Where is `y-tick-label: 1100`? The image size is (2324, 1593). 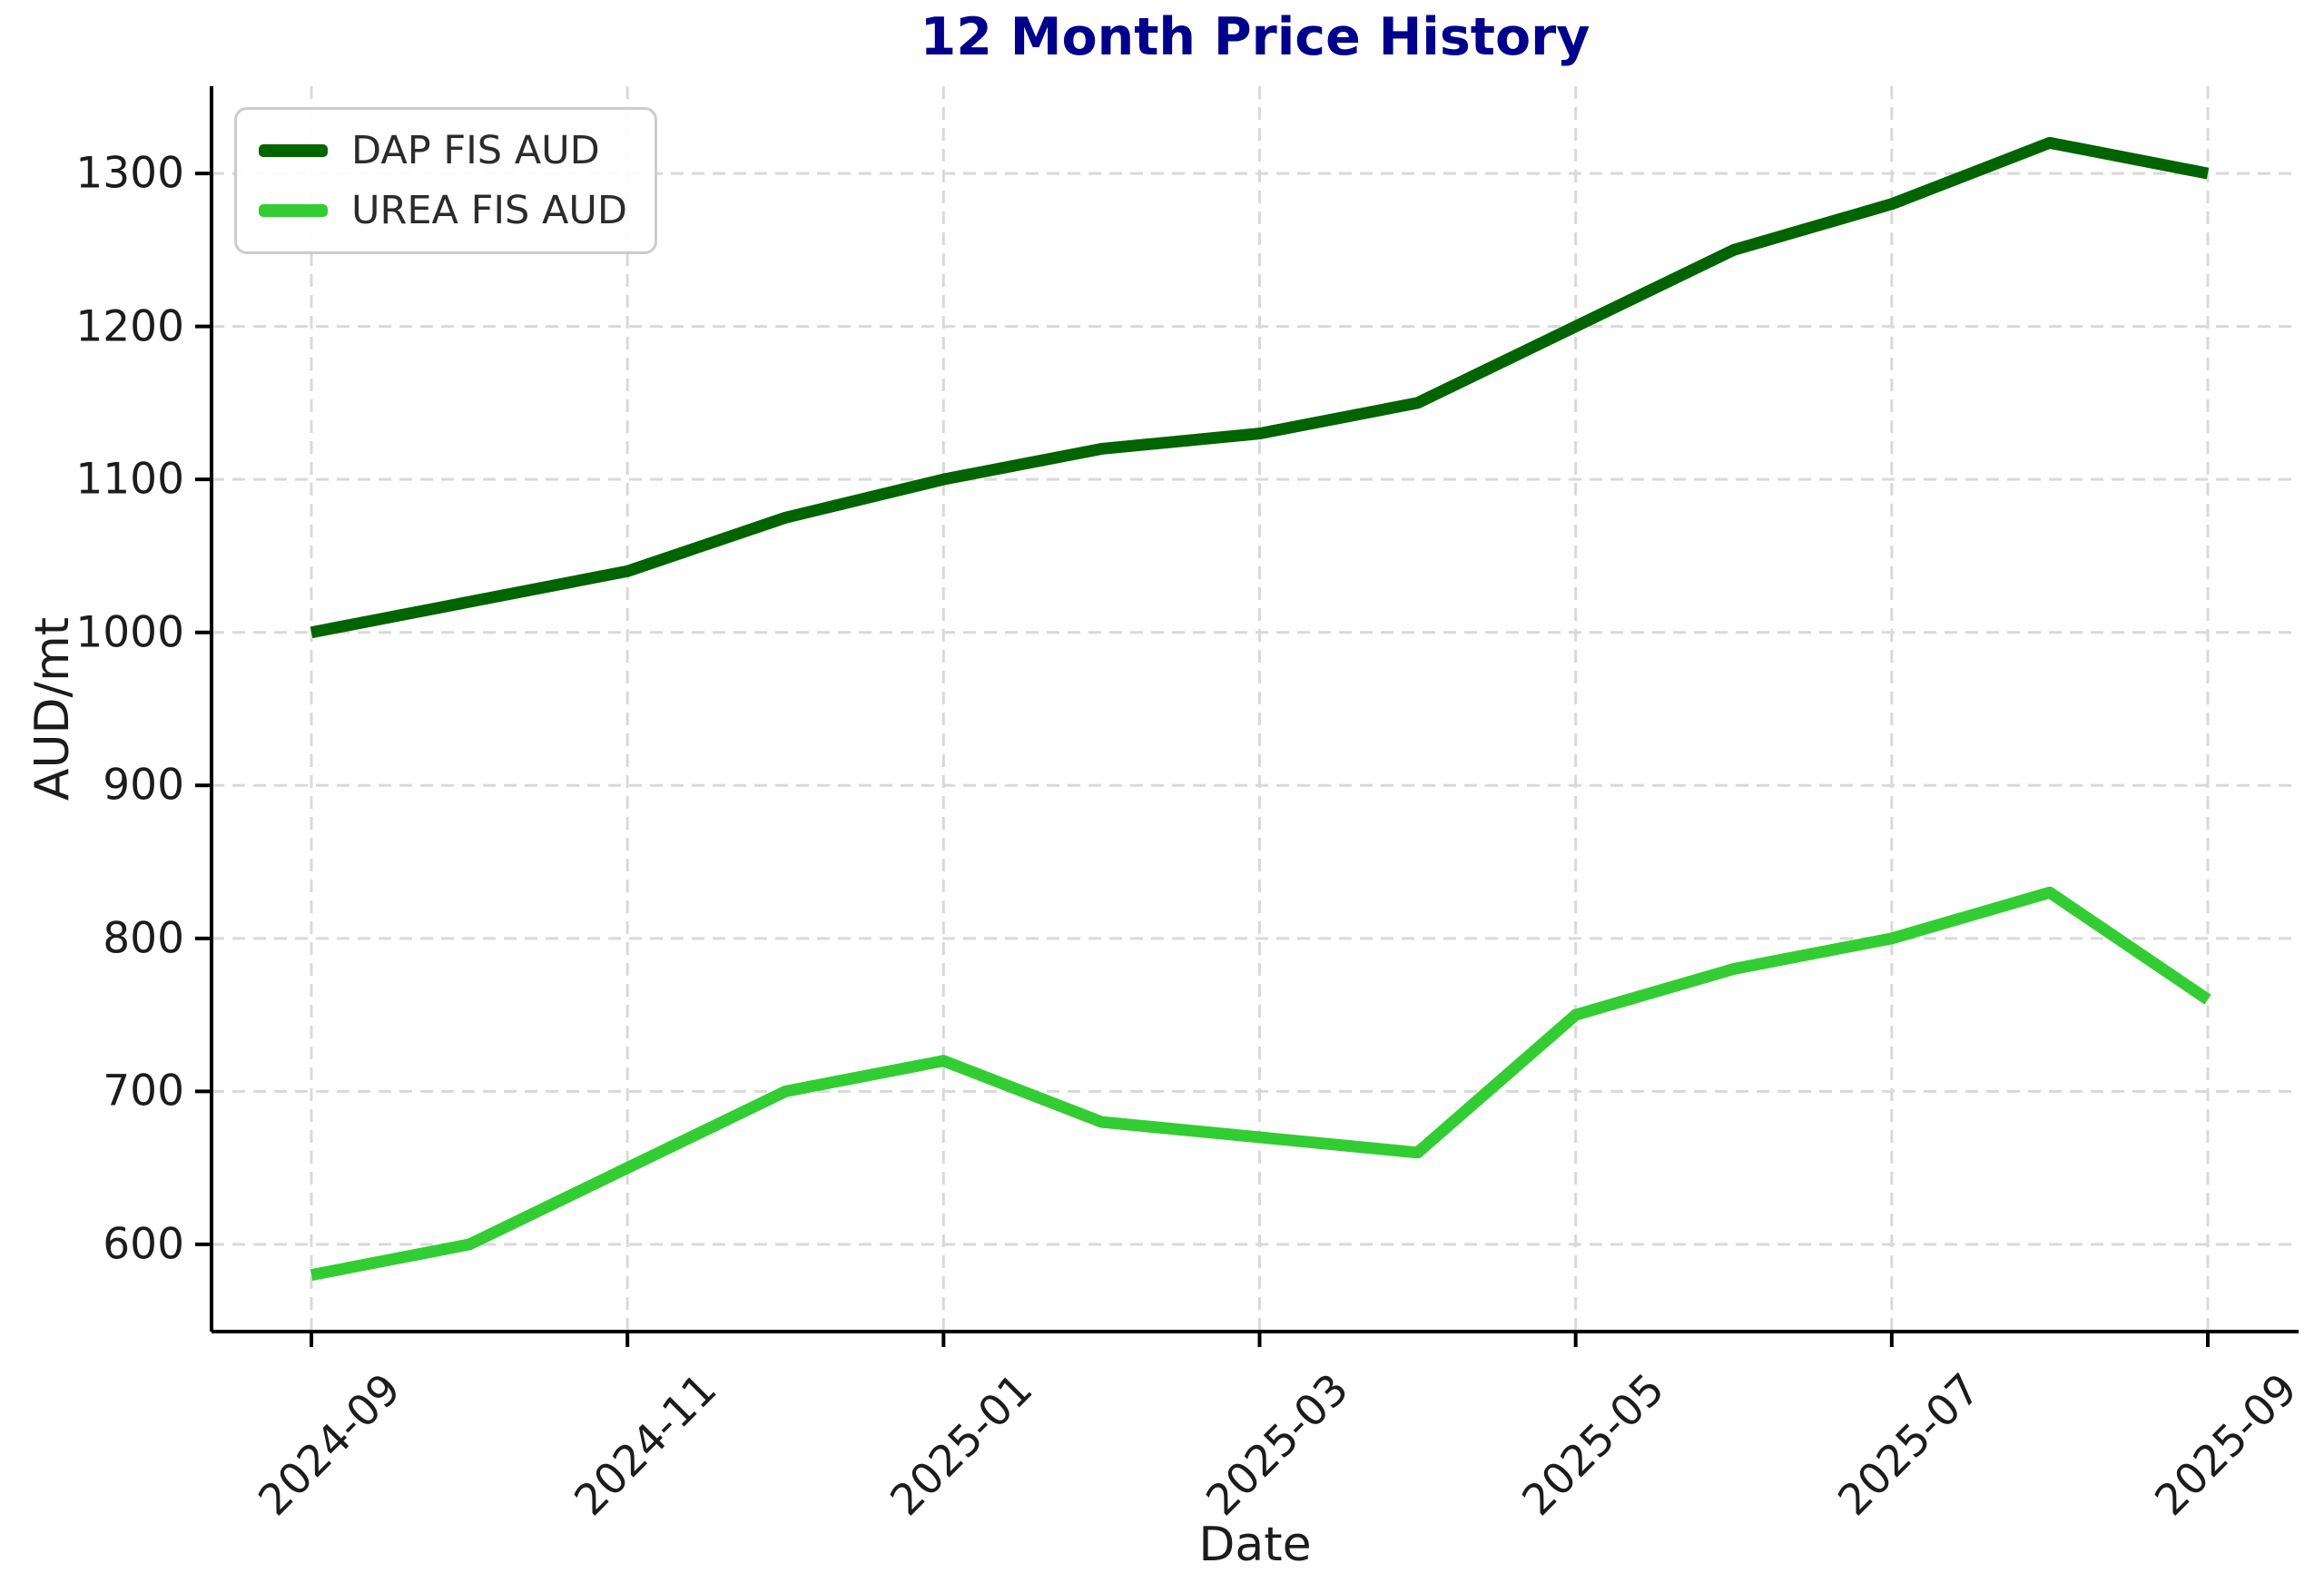 y-tick-label: 1100 is located at coordinates (129, 479).